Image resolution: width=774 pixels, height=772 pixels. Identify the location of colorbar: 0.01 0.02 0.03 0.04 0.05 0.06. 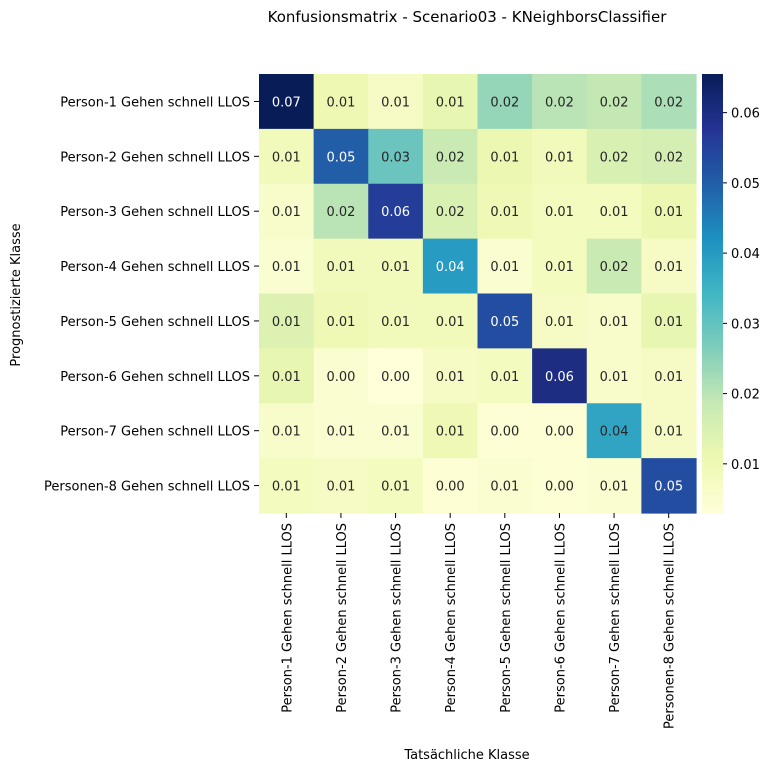
(731, 294).